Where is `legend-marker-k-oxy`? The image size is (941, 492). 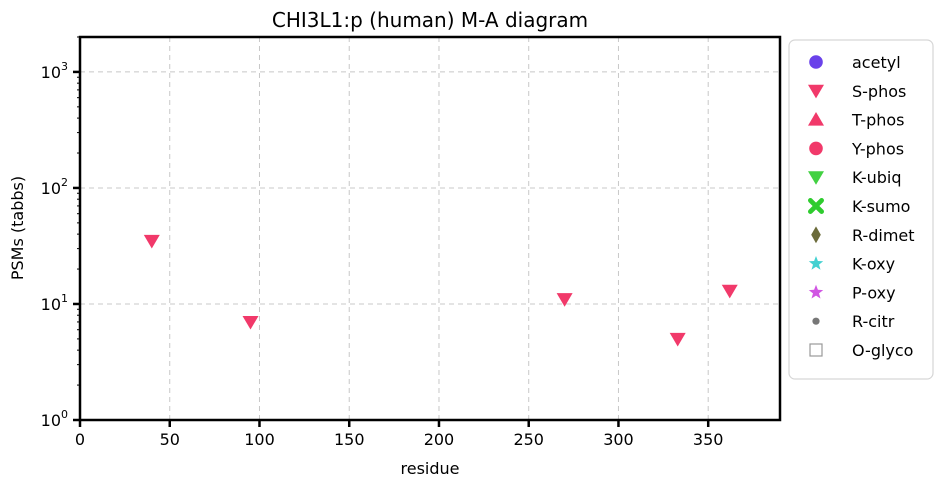 legend-marker-k-oxy is located at coordinates (816, 263).